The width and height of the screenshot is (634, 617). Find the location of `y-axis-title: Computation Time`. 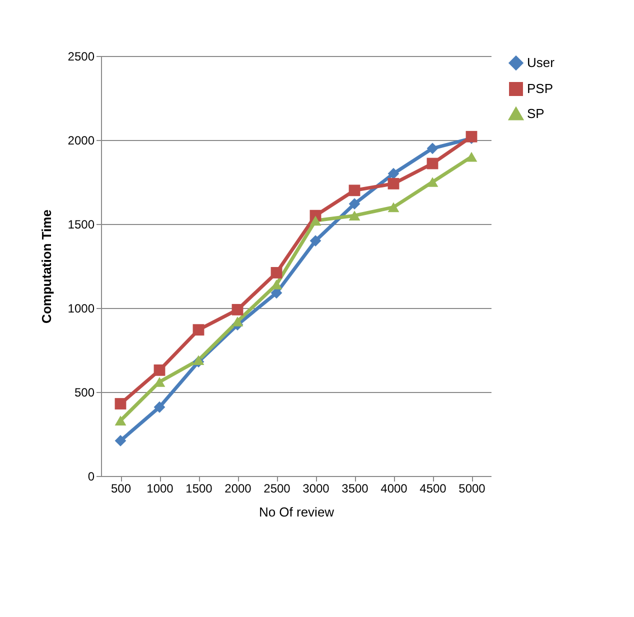

y-axis-title: Computation Time is located at coordinates (46, 267).